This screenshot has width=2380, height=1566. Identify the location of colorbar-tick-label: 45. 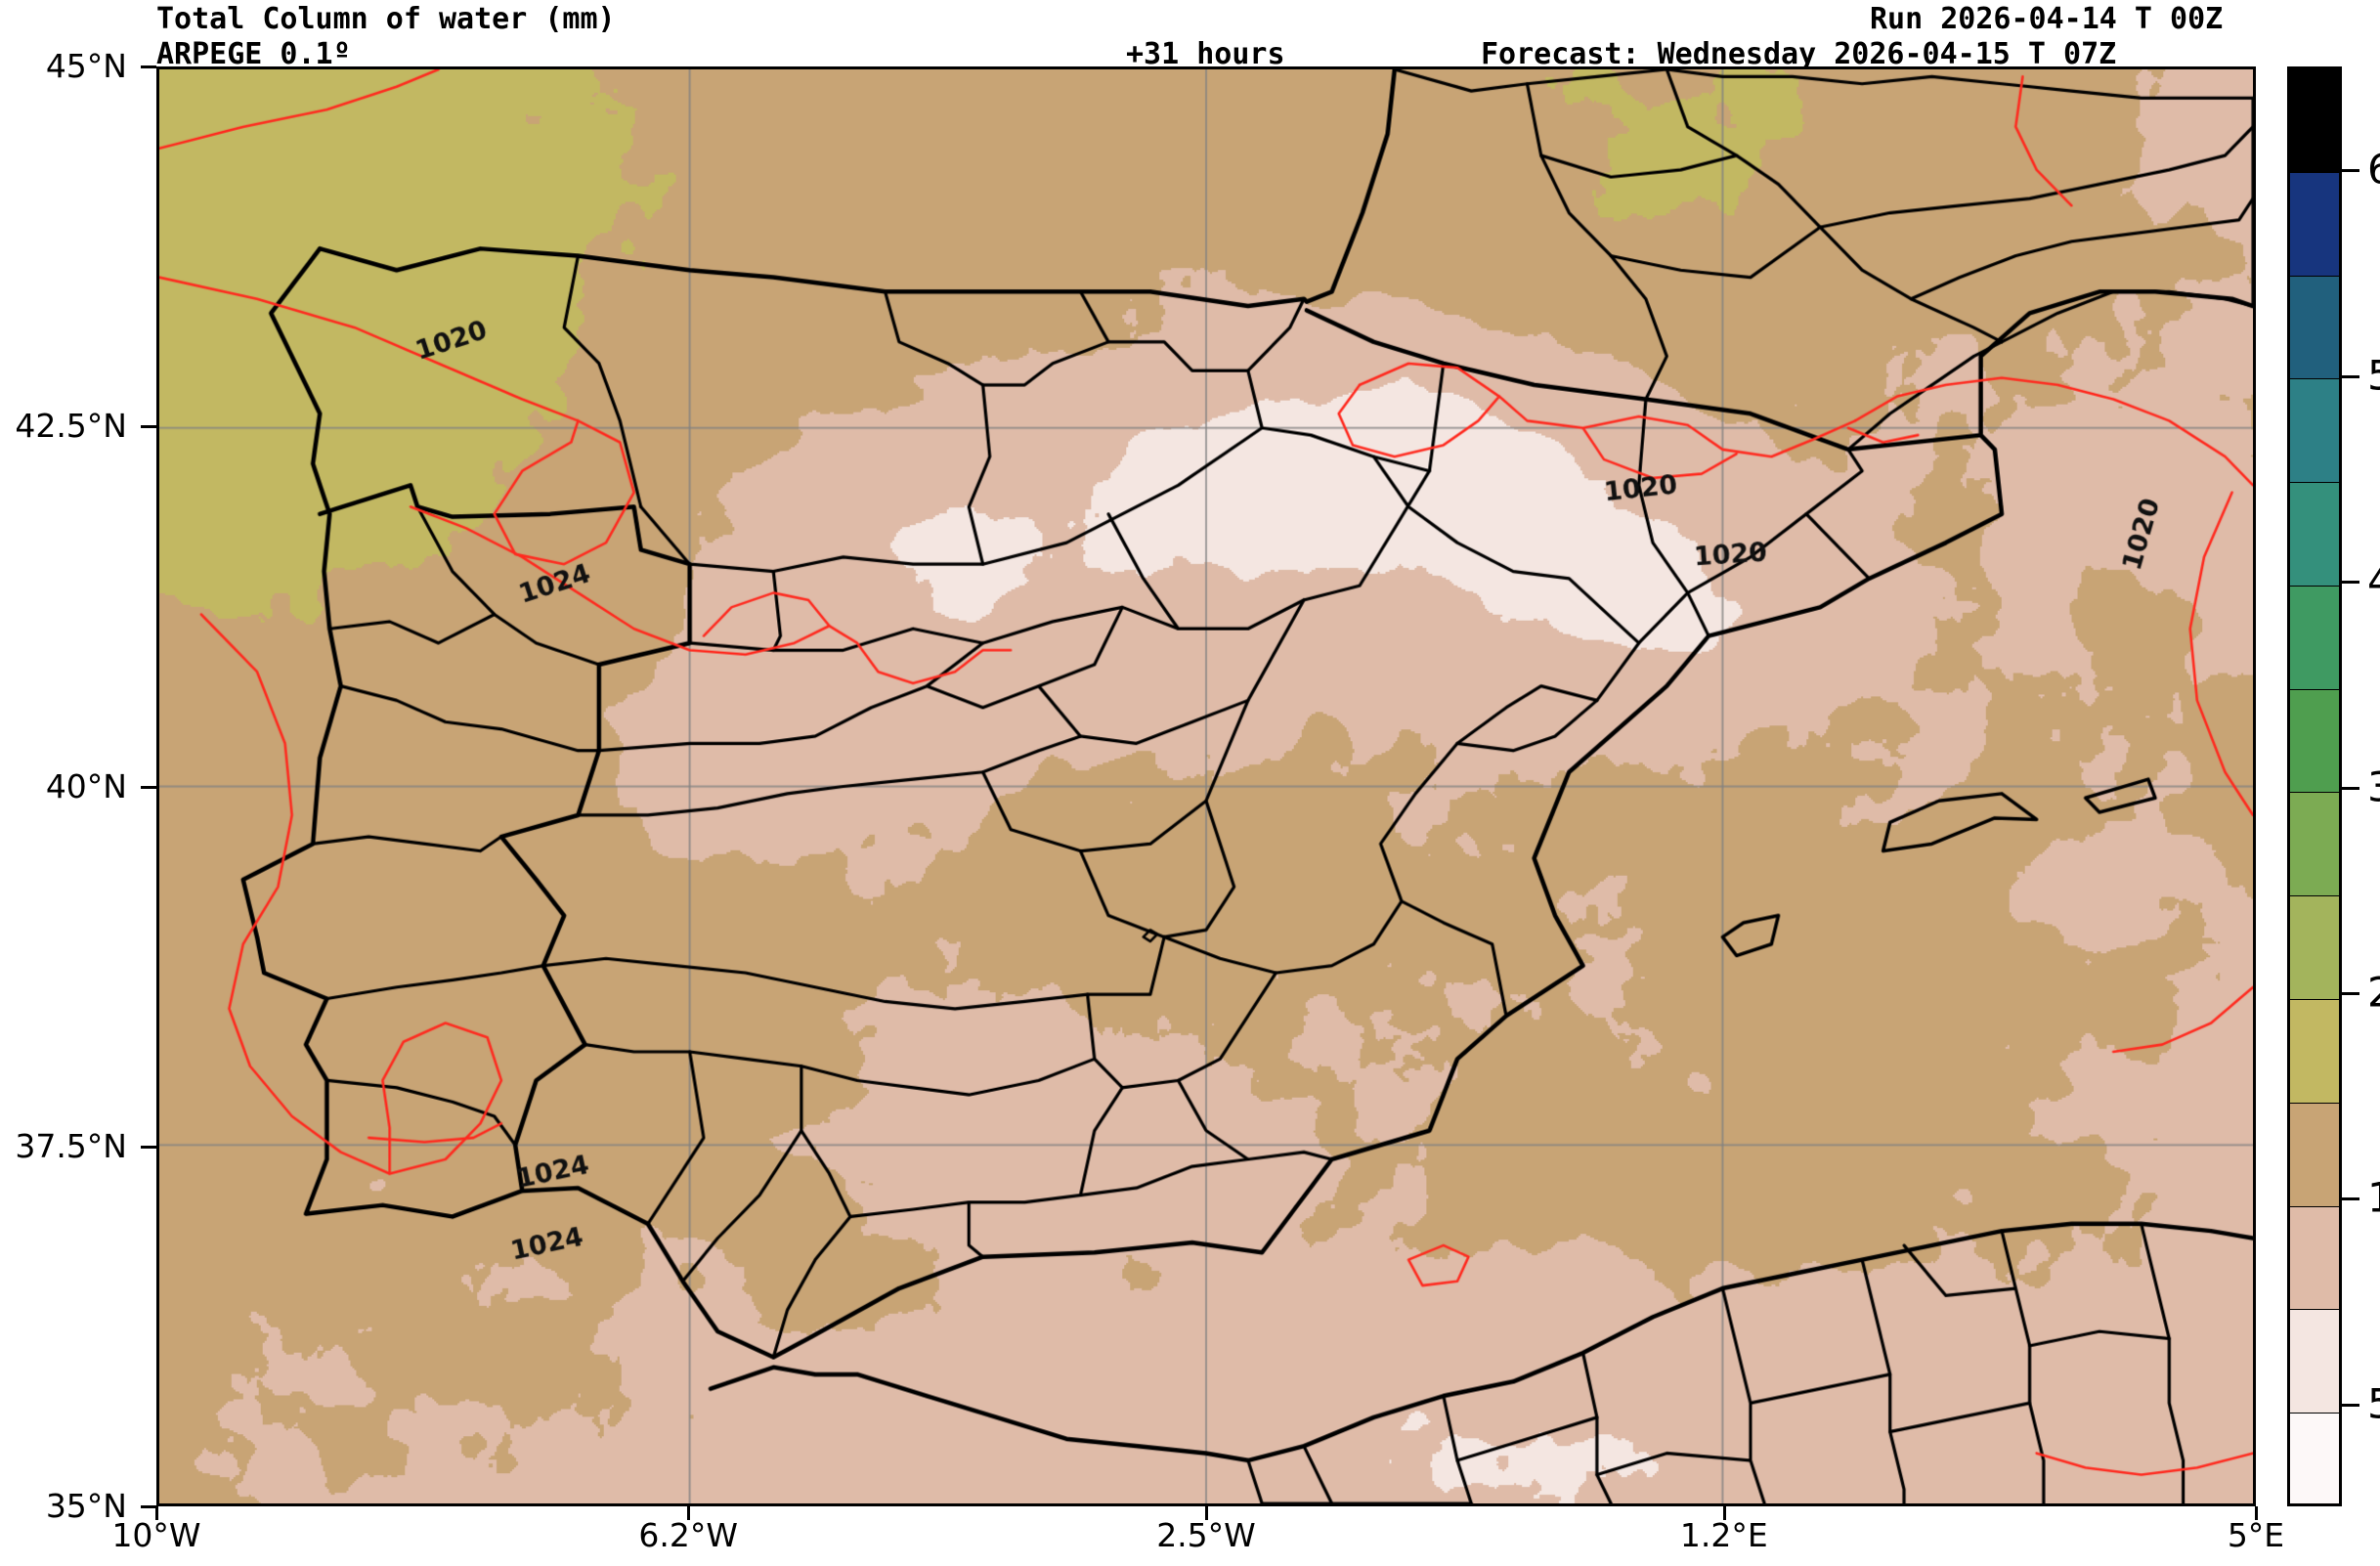
(2373, 581).